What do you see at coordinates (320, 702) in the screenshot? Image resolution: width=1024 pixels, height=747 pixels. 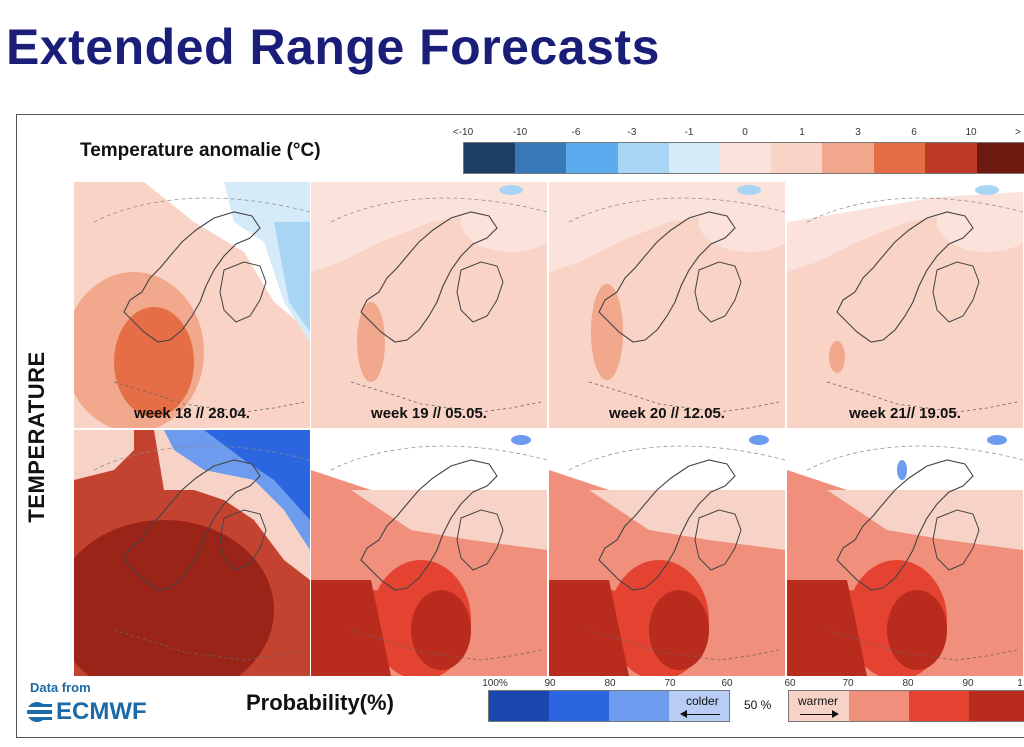 I see `probability-scale-label: Probability(%)` at bounding box center [320, 702].